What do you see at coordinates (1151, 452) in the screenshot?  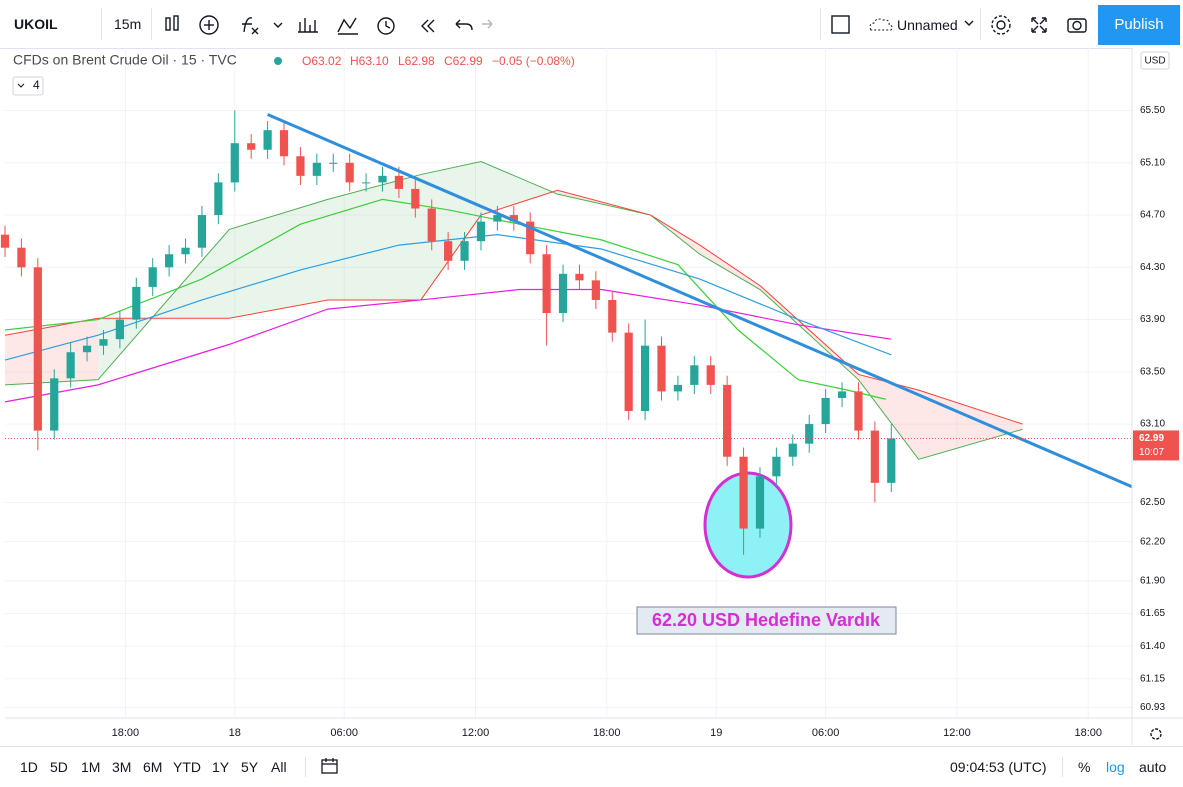 I see `countdown-label: 10:07` at bounding box center [1151, 452].